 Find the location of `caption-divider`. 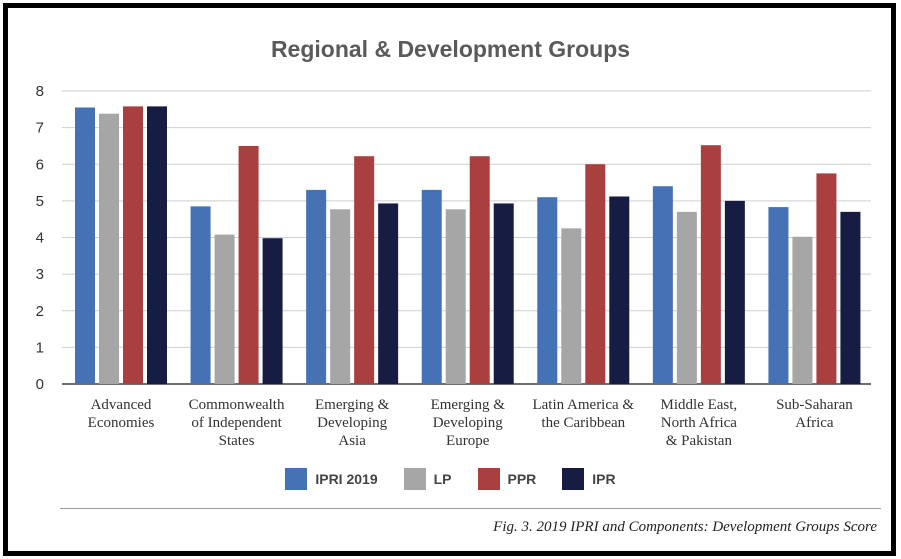

caption-divider is located at coordinates (470, 508).